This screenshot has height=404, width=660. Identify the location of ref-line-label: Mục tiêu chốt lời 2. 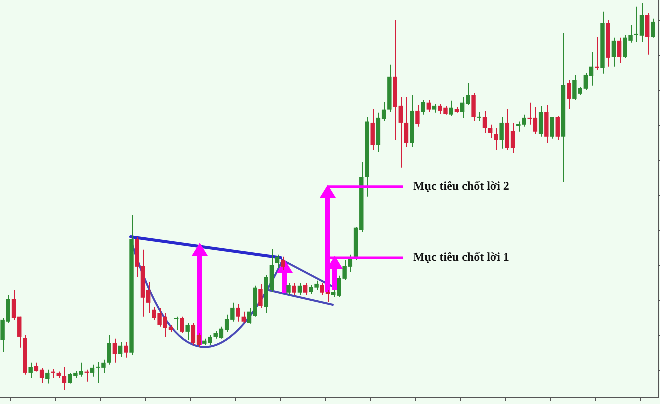
(461, 185).